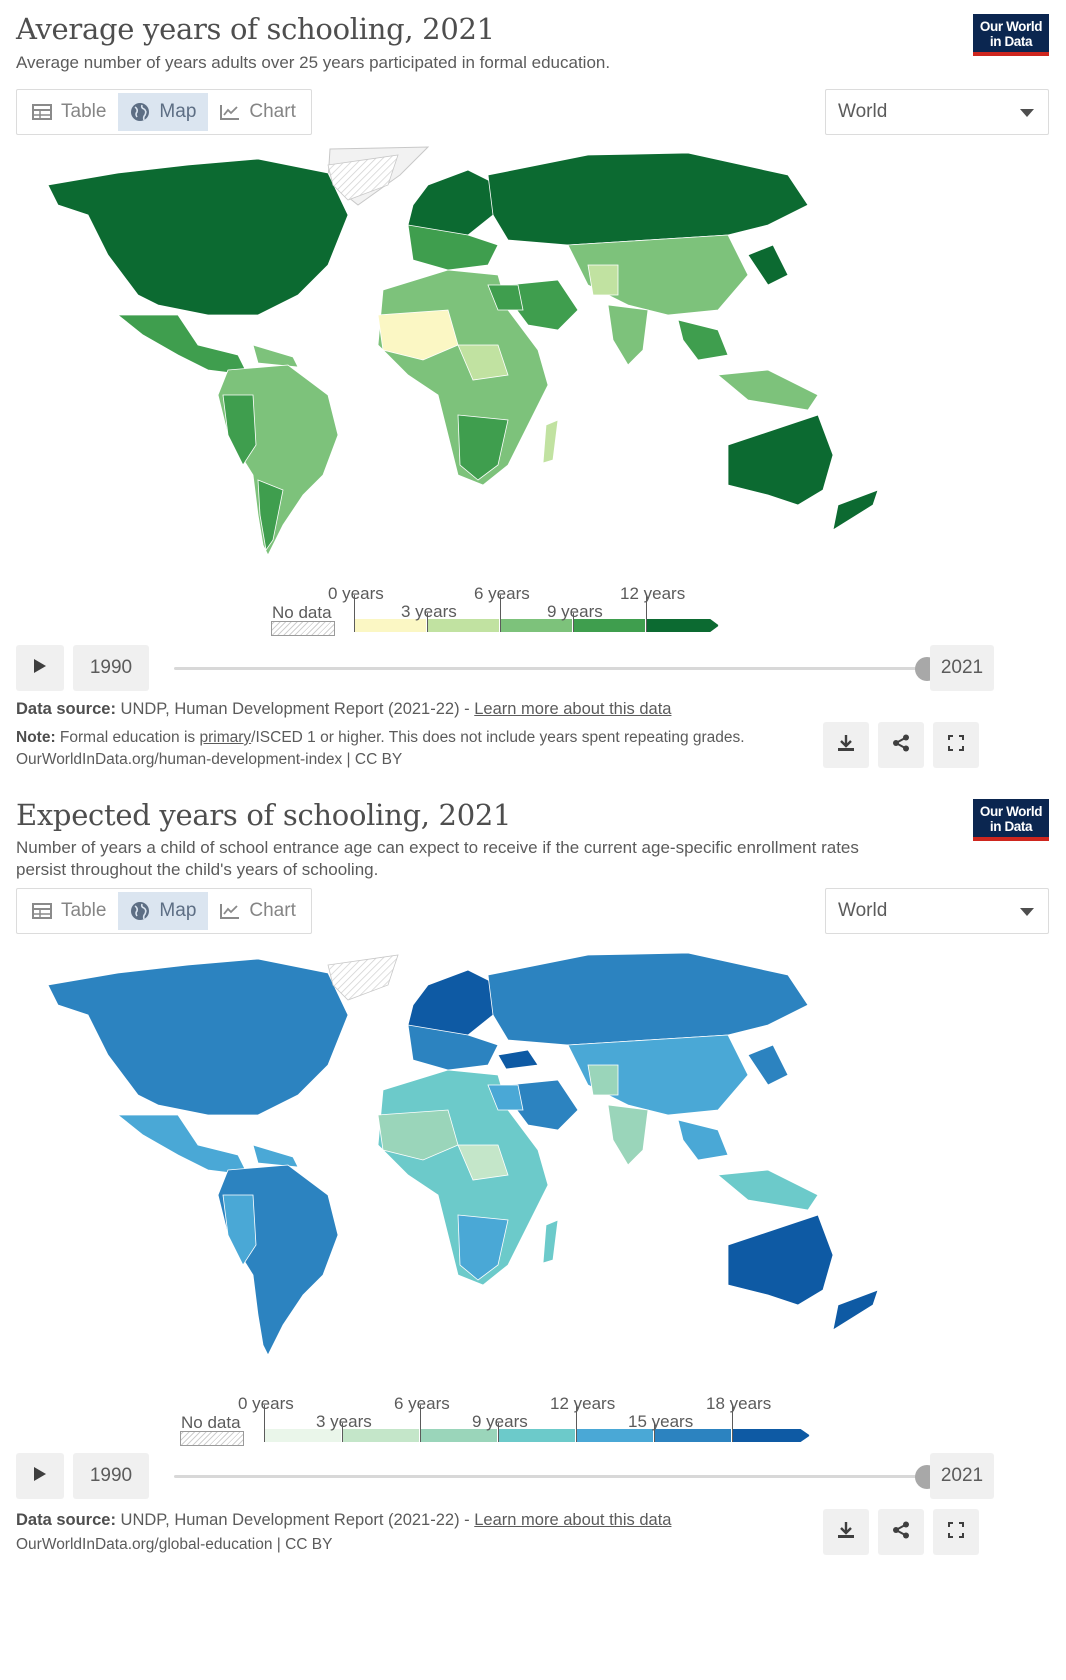 The height and width of the screenshot is (1680, 1066). What do you see at coordinates (1011, 826) in the screenshot?
I see `logo-line-2: in Data` at bounding box center [1011, 826].